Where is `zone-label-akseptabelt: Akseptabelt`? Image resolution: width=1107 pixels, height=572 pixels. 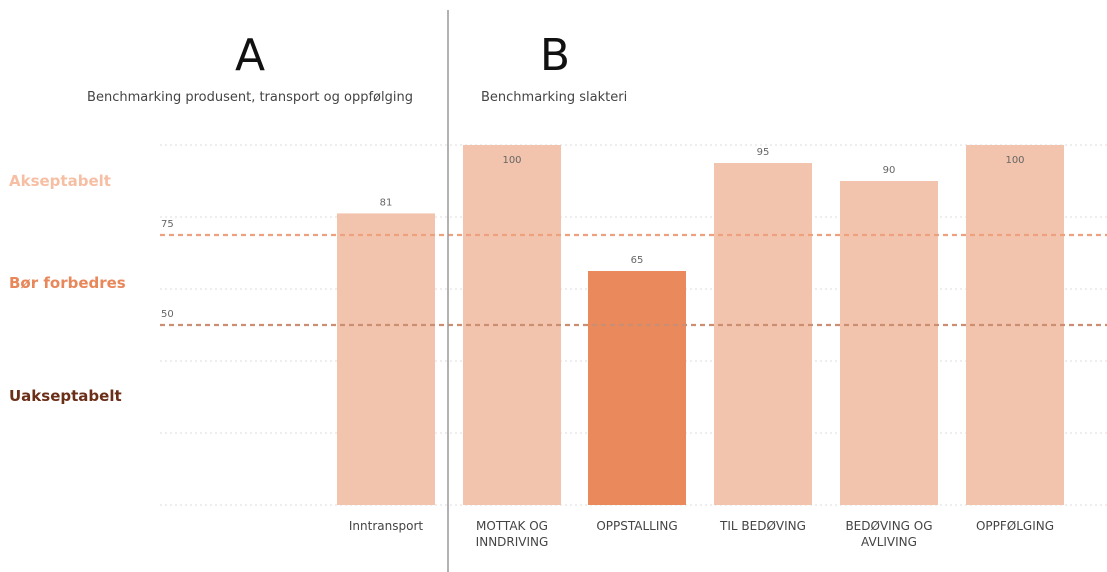
zone-label-akseptabelt: Akseptabelt is located at coordinates (60, 181).